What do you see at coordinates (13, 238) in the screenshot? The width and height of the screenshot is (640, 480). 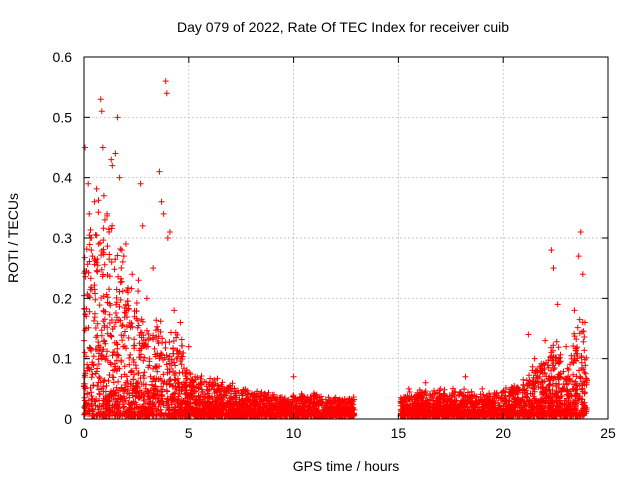 I see `y-axis-label: ROTI / TECUs` at bounding box center [13, 238].